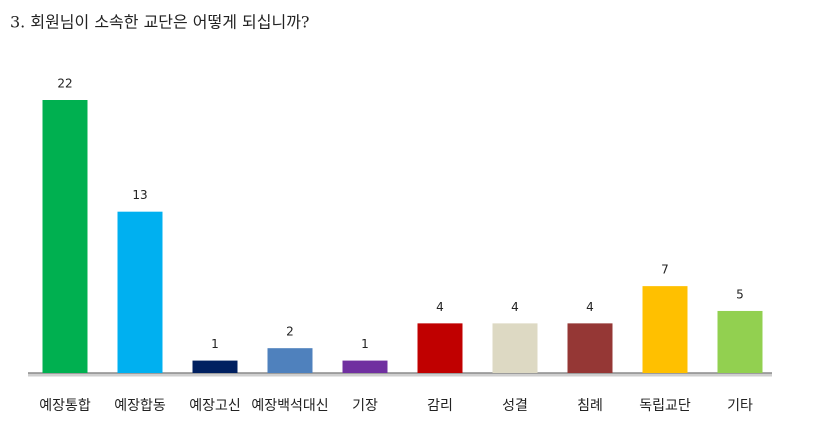 Image resolution: width=835 pixels, height=446 pixels. Describe the element at coordinates (290, 332) in the screenshot. I see `data-label: 2` at that location.